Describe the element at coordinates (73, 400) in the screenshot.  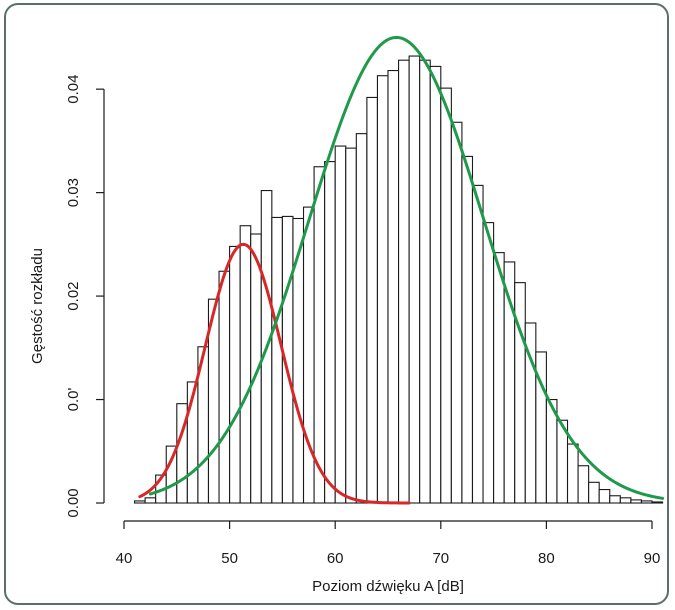
I see `y-tick-label: 0.0'` at that location.